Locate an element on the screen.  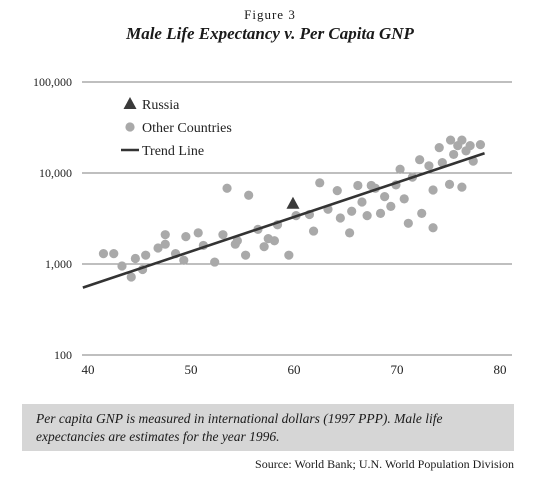
y-tick-label: 10,000 is located at coordinates (55, 173).